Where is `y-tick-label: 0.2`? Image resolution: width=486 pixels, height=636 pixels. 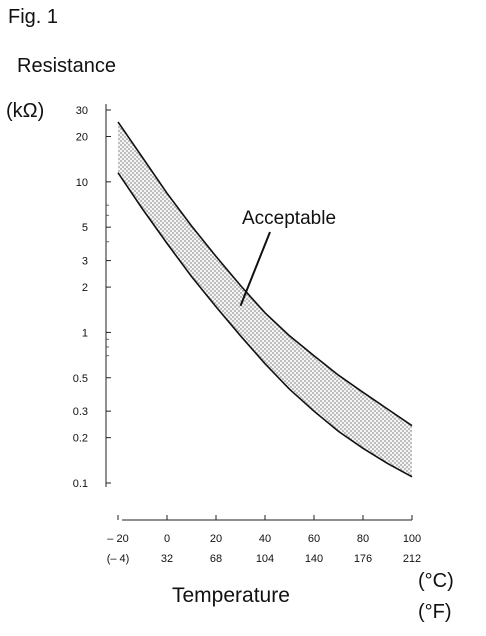 y-tick-label: 0.2 is located at coordinates (80, 439).